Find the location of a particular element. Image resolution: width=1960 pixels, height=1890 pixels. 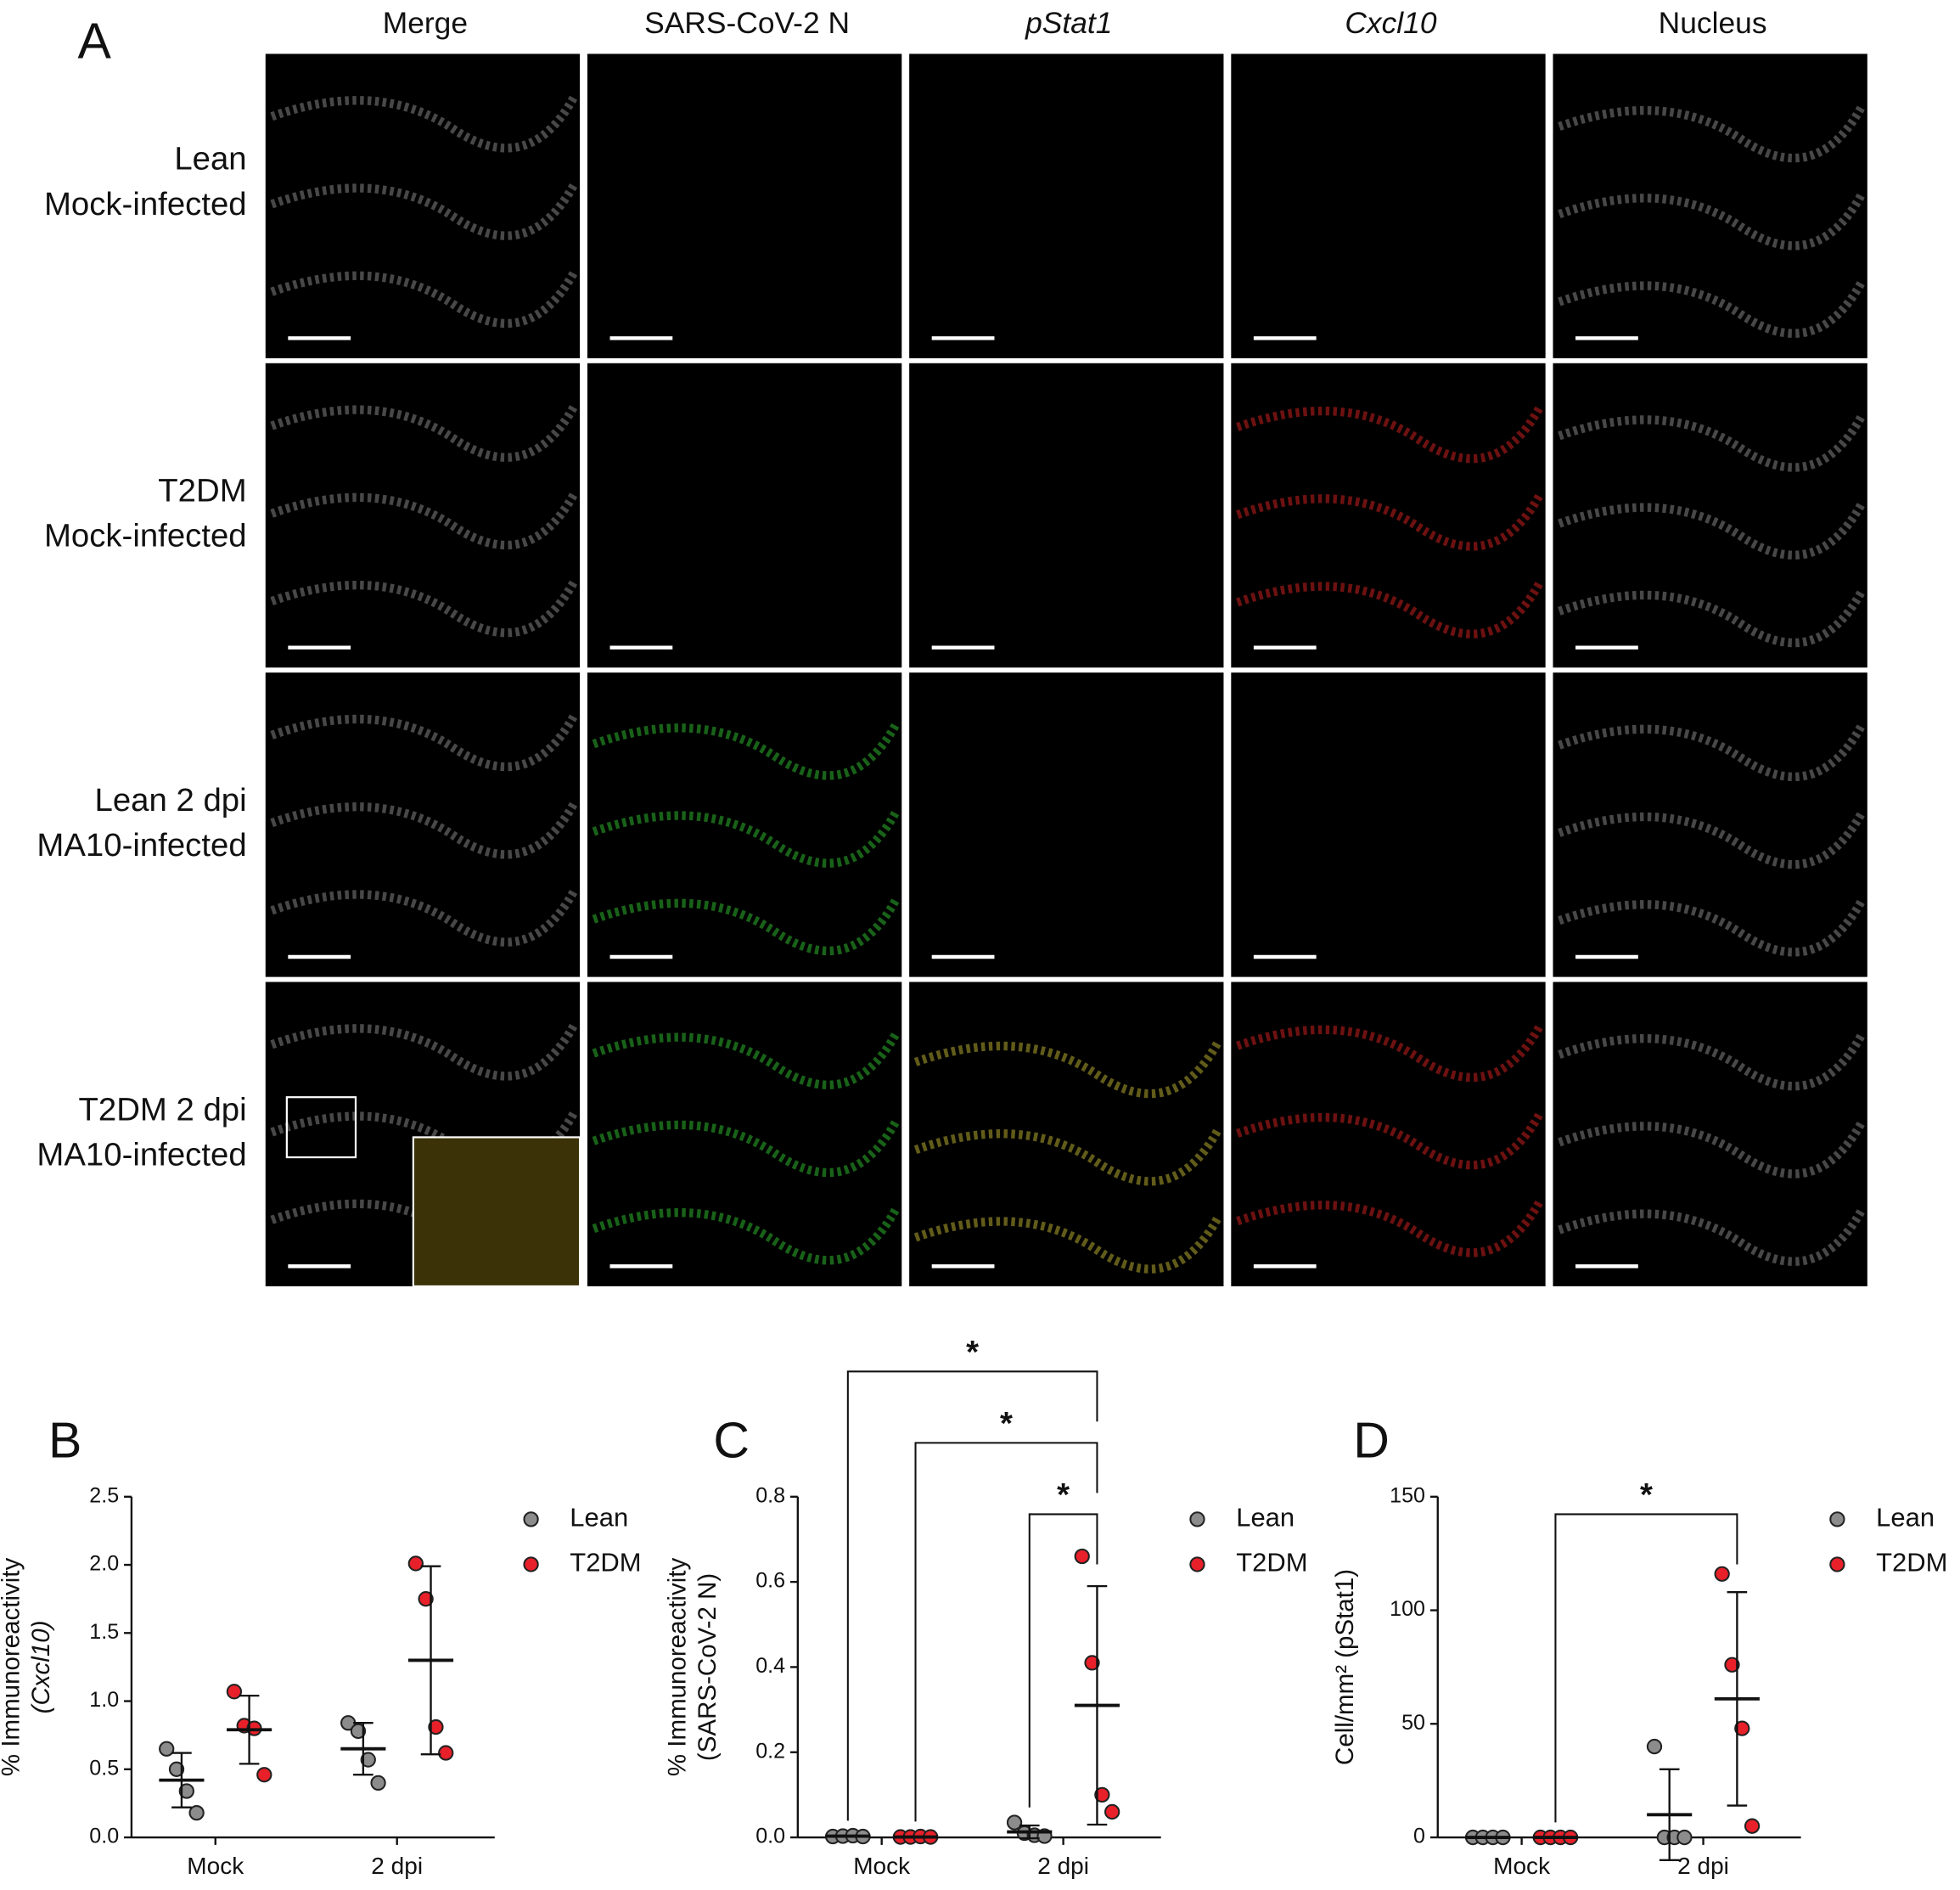

row-label: Lean 2 dpi is located at coordinates (171, 800).